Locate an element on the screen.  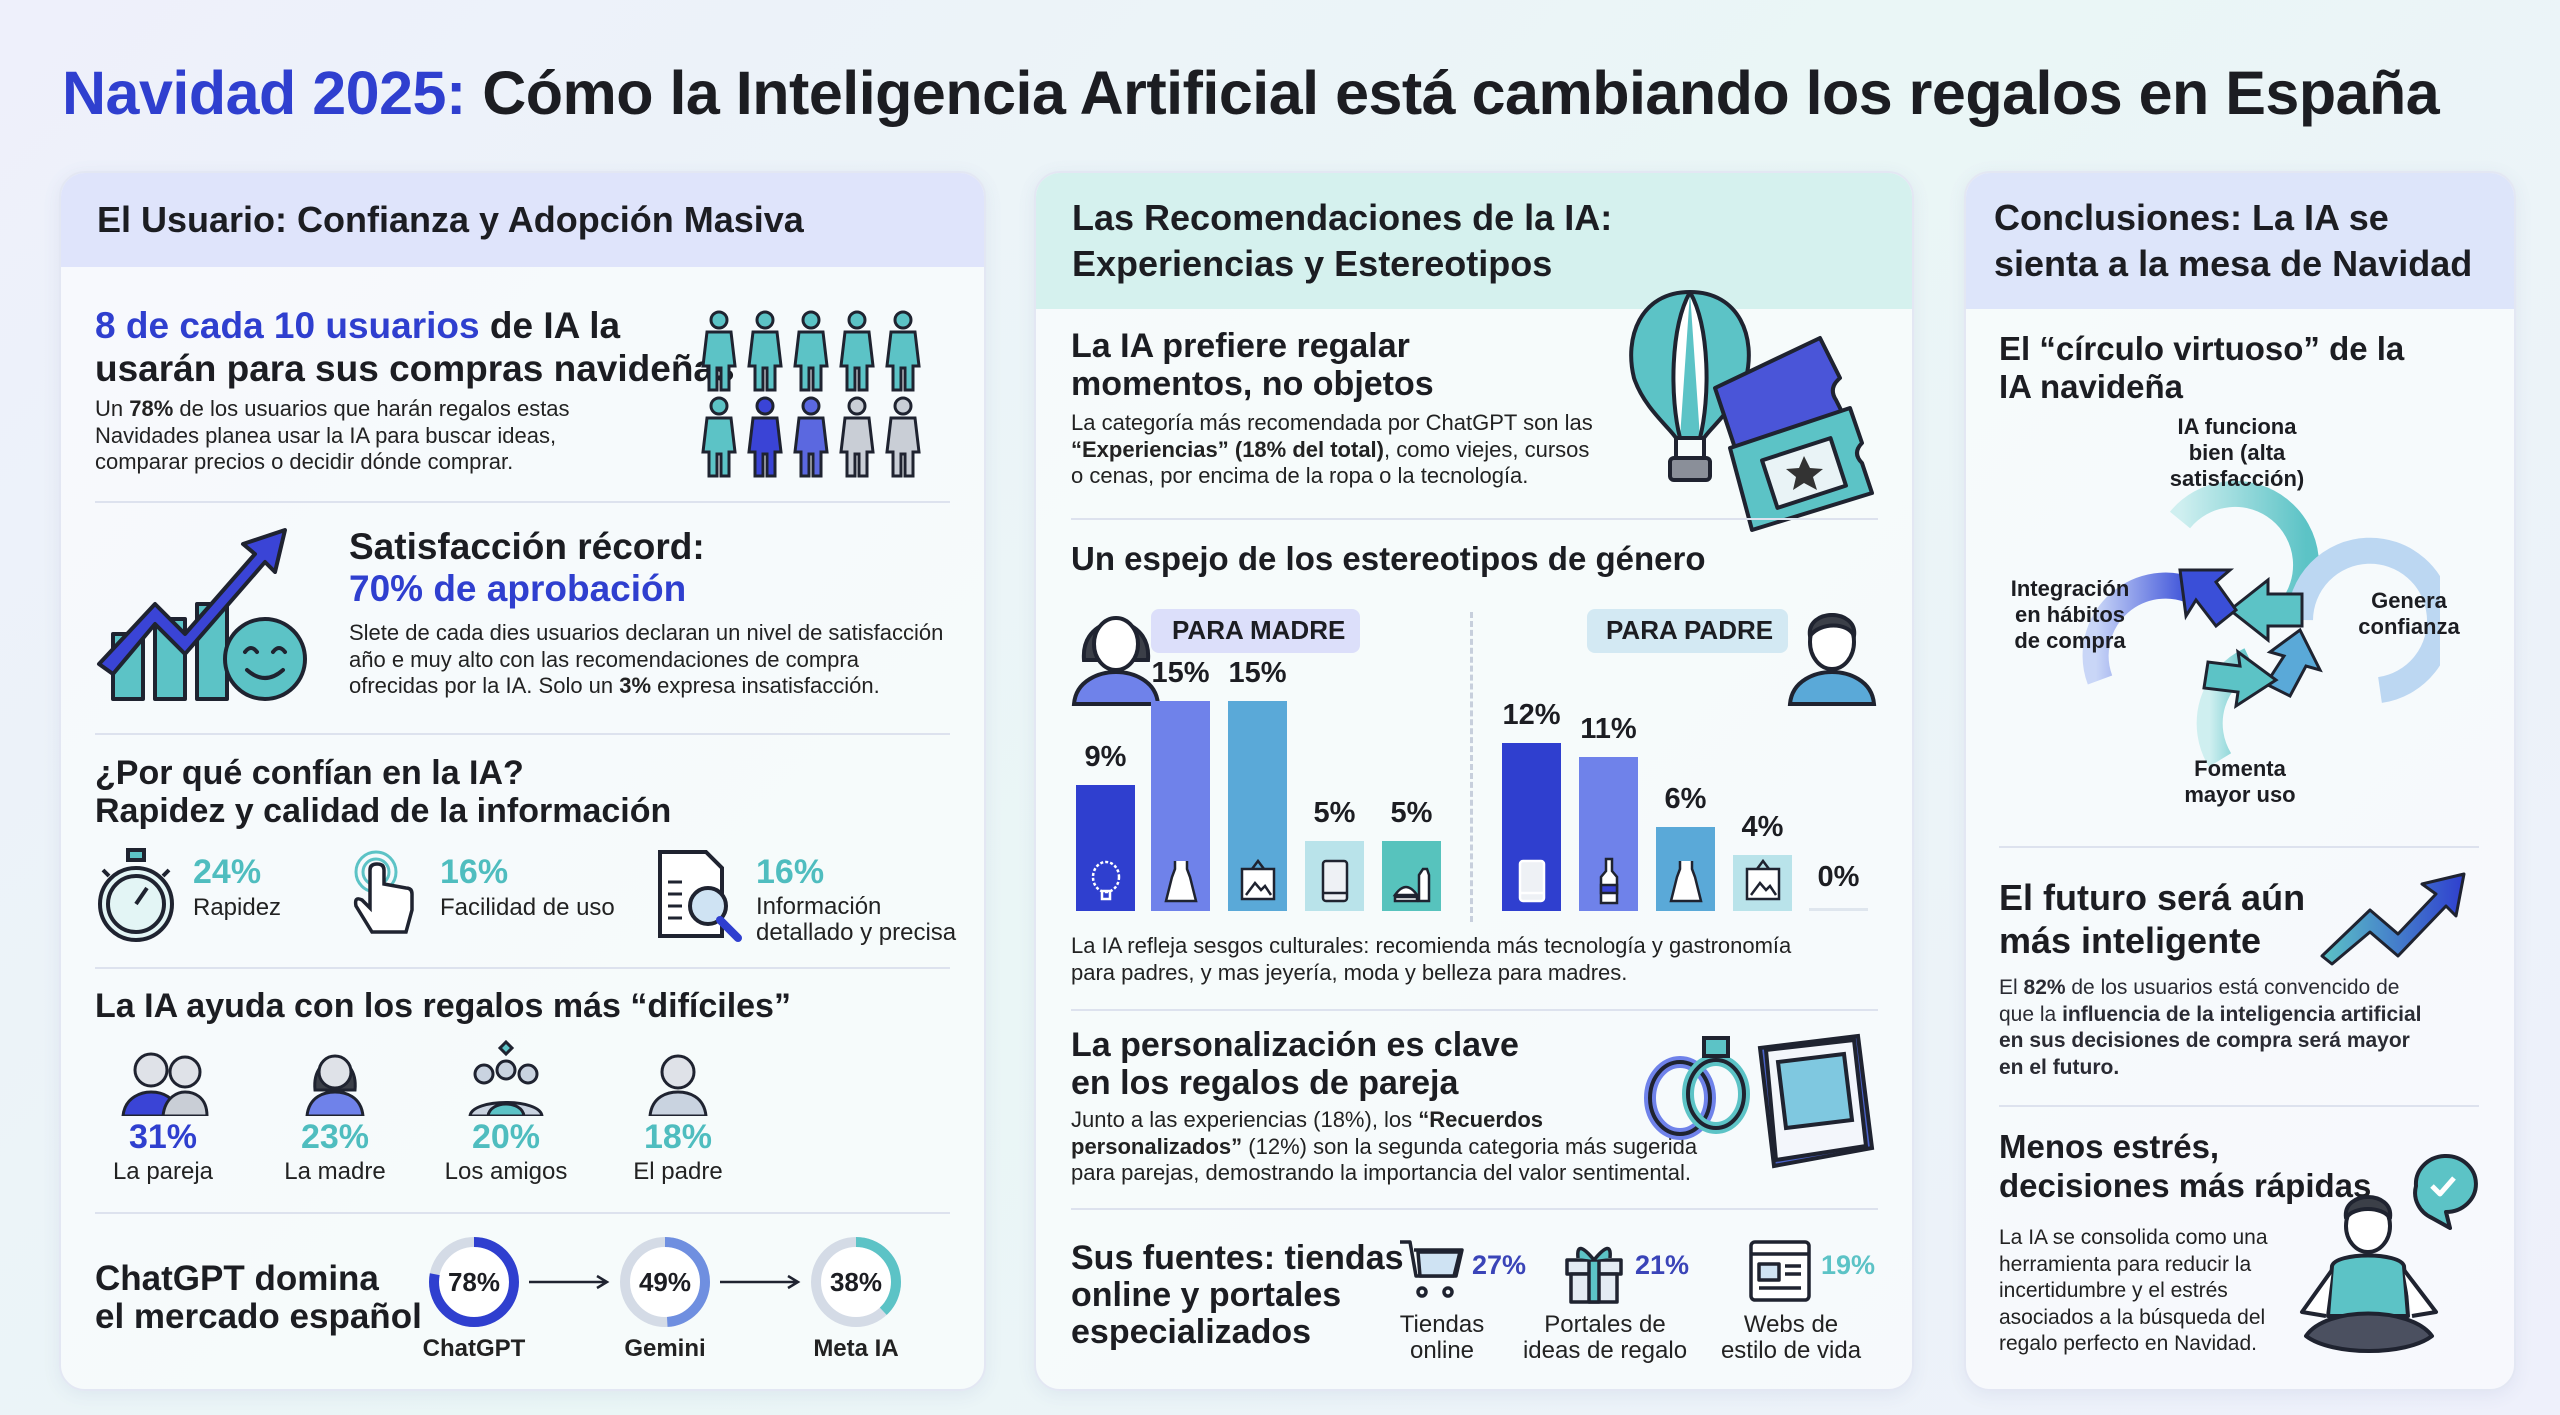
virtuous-cycle-diagram is located at coordinates (2261, 623).